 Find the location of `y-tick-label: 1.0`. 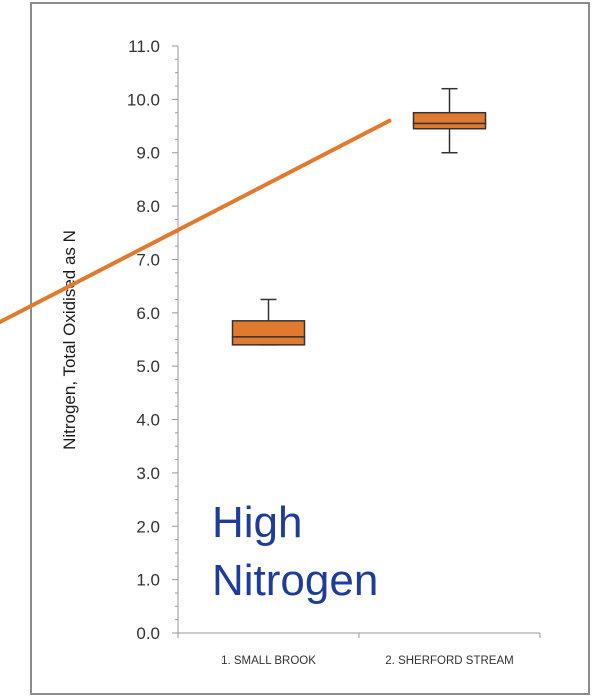

y-tick-label: 1.0 is located at coordinates (148, 580).